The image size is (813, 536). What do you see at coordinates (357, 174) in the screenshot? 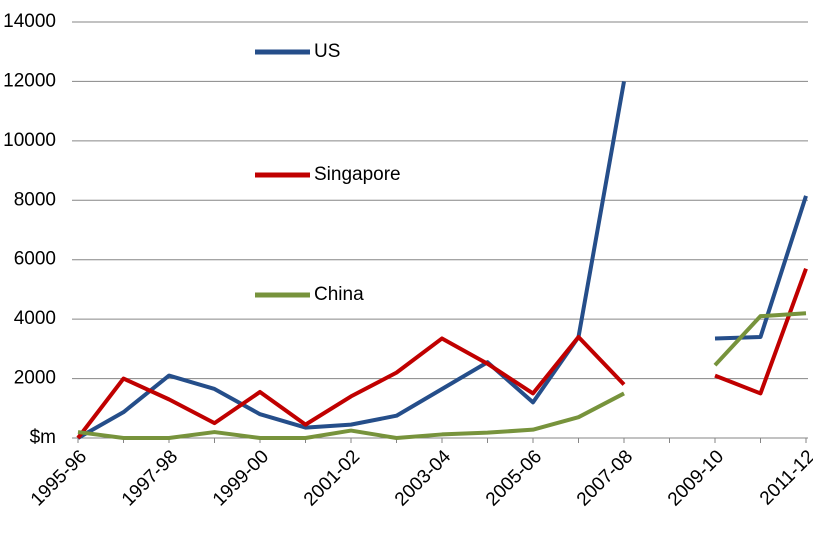
I see `legend-label: Singapore` at bounding box center [357, 174].